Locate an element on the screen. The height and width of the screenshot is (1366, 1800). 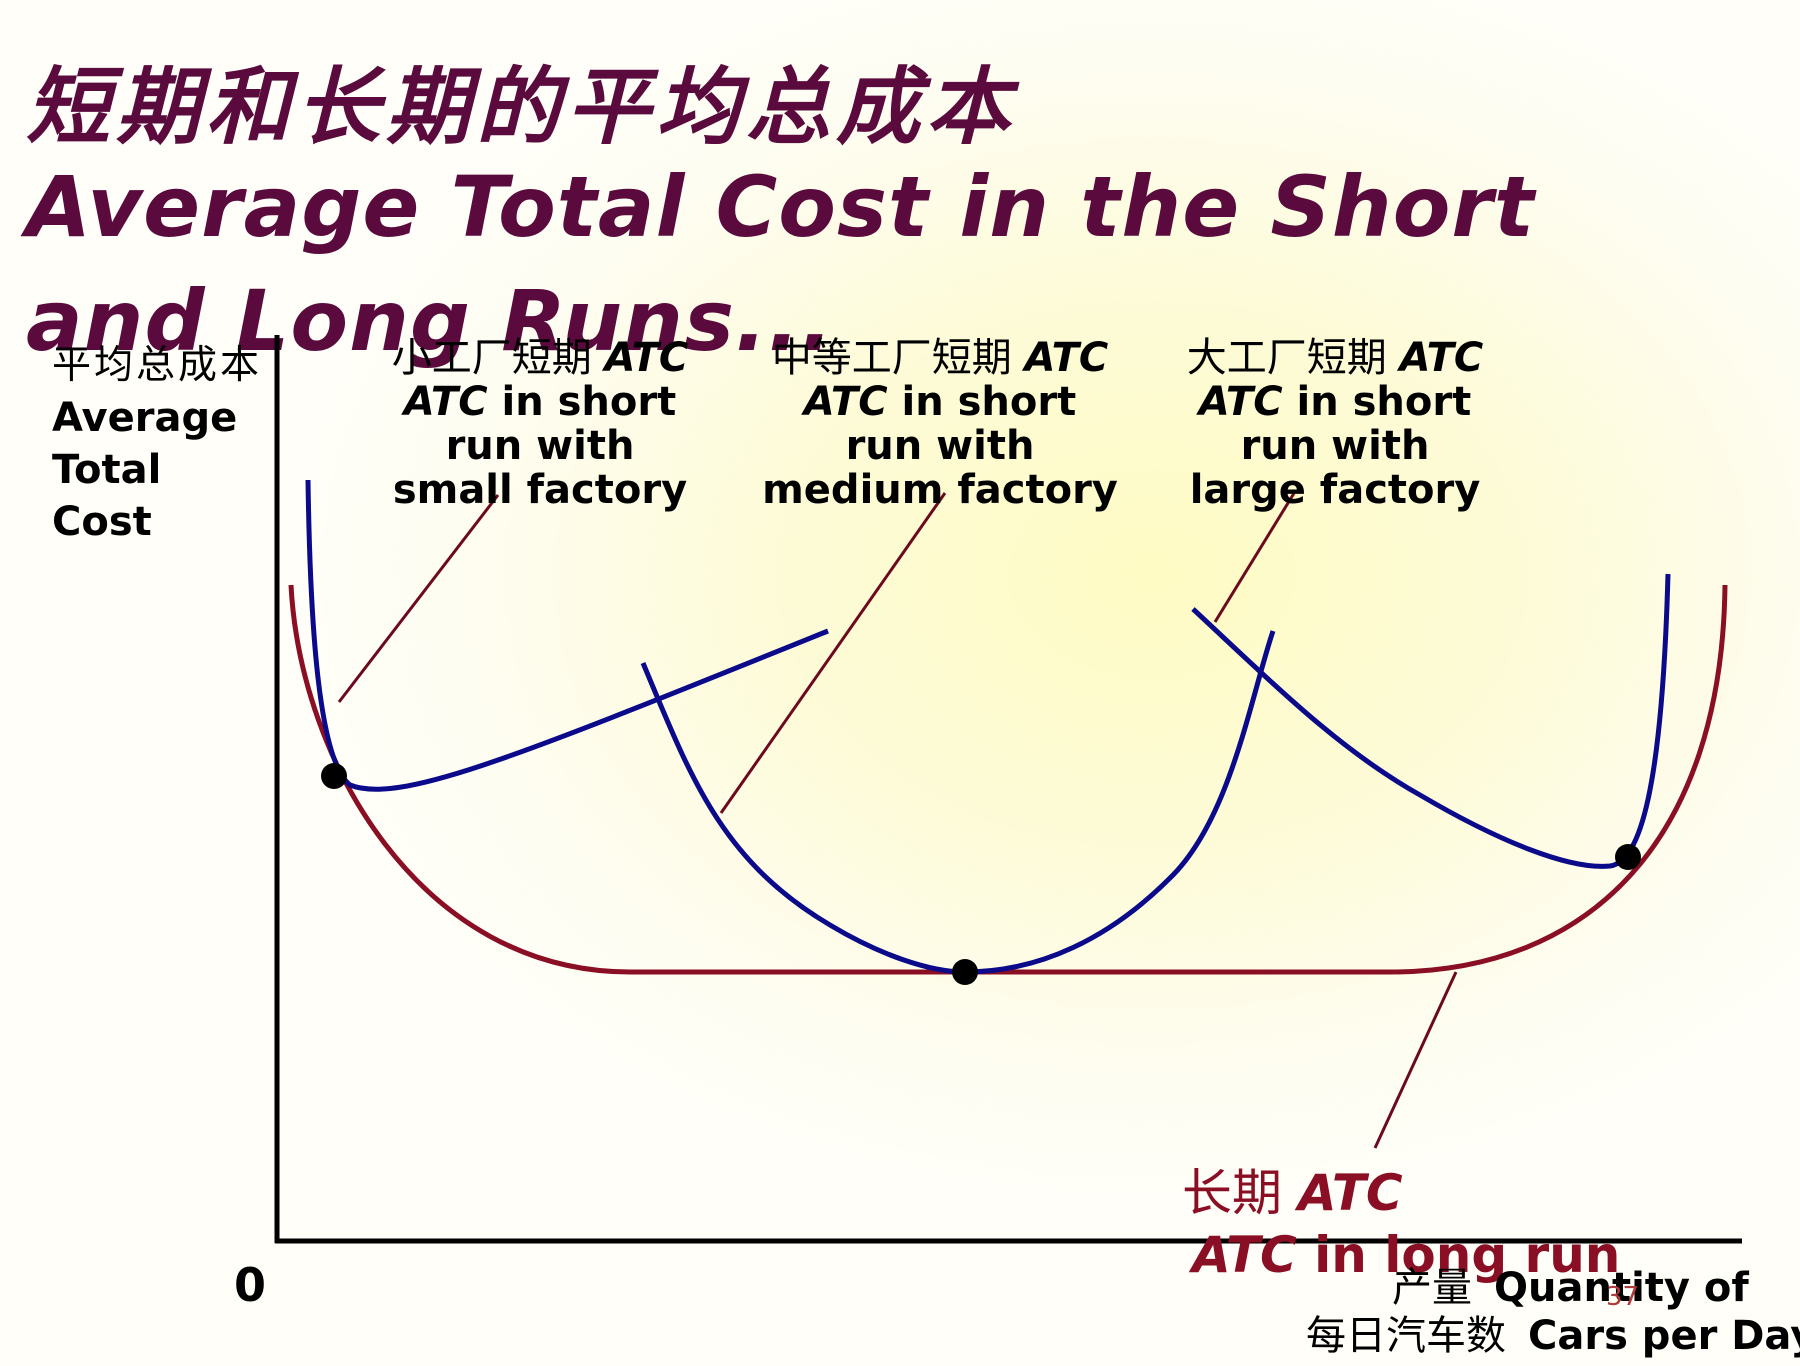
large-factory-label-atc: ATC is located at coordinates (1441, 358).